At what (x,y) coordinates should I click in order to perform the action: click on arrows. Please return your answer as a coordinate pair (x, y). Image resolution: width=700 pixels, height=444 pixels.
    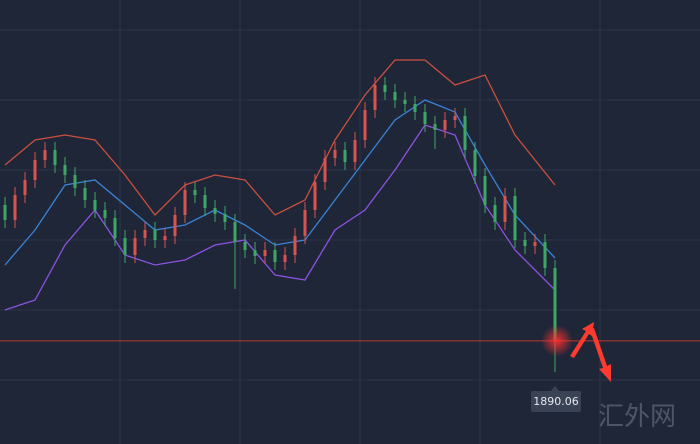
    Looking at the image, I should click on (590, 352).